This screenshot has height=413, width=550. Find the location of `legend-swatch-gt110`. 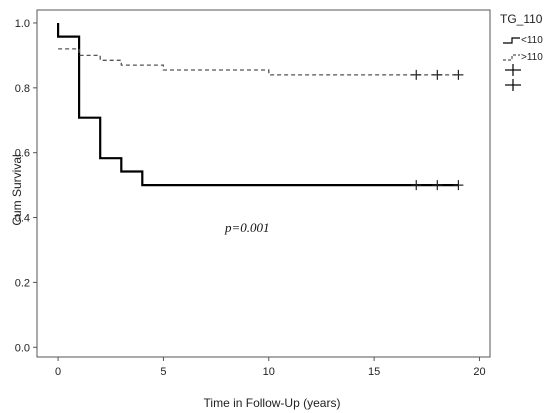

legend-swatch-gt110 is located at coordinates (511, 57).